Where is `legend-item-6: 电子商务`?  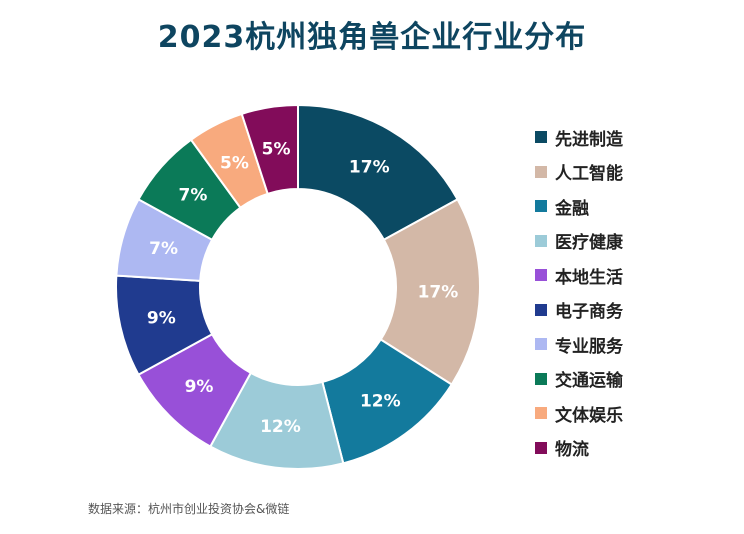
legend-item-6: 电子商务 is located at coordinates (579, 310).